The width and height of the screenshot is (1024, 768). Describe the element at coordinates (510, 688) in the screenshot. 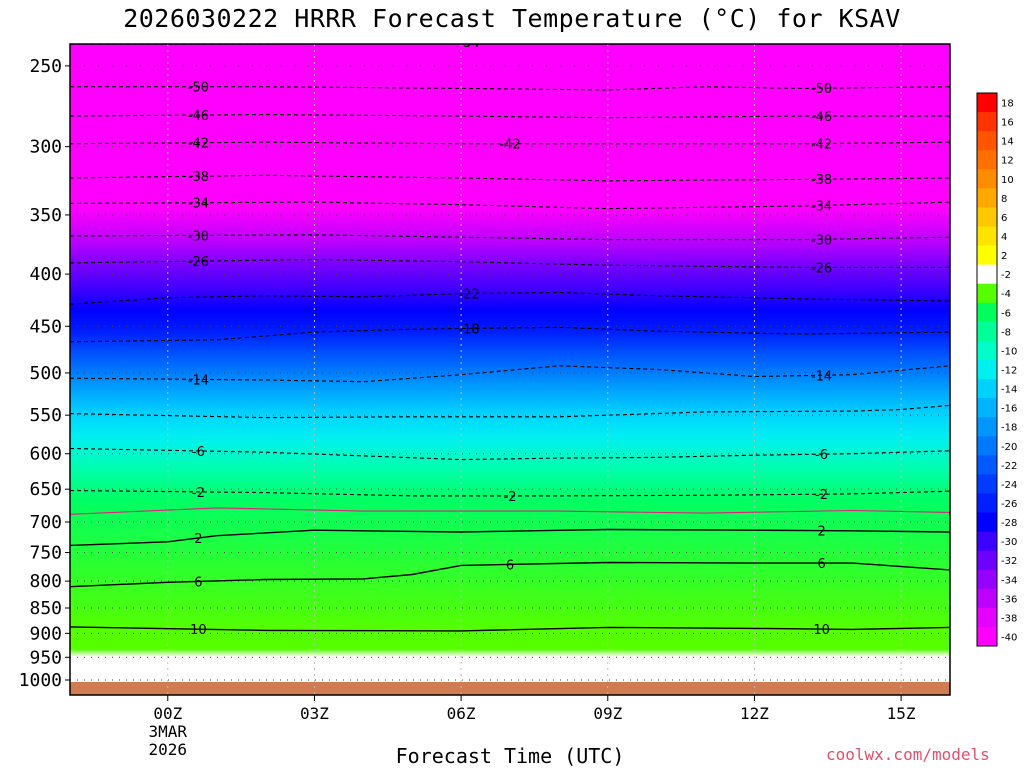

I see `warm-surface-layer` at that location.